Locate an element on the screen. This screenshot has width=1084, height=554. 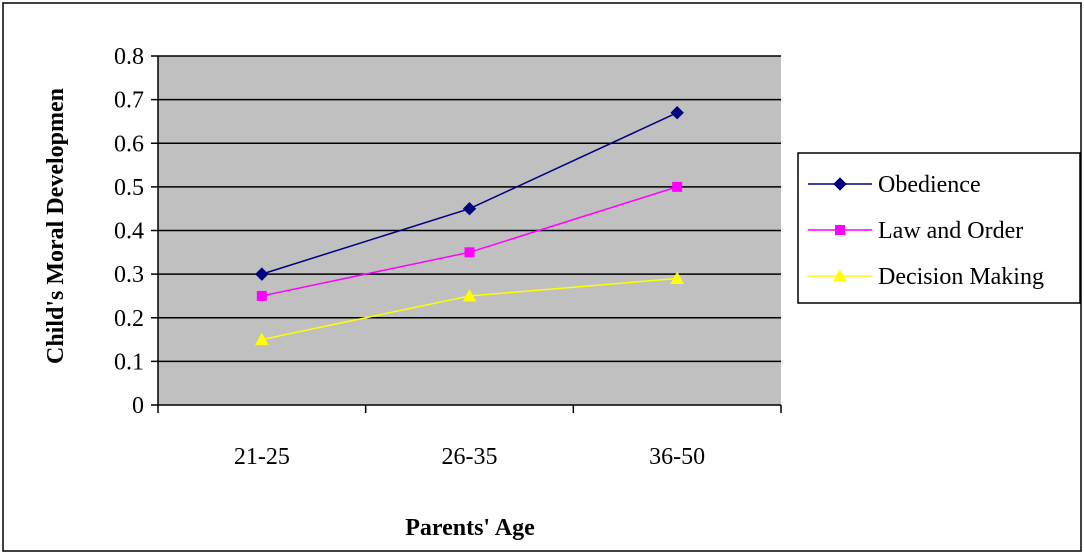
y-tick-label: 0.8 is located at coordinates (129, 57).